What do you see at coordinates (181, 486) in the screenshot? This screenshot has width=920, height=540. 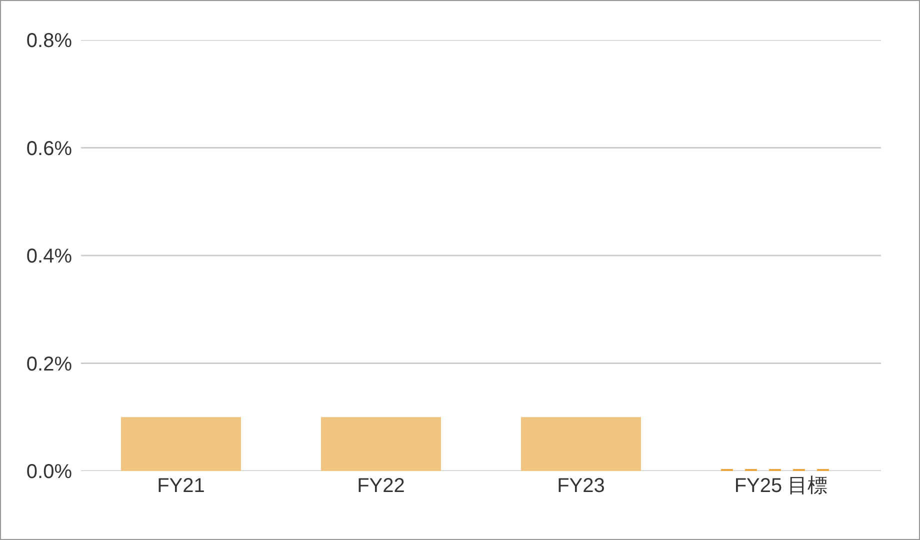 I see `x-tick-label: FY21` at bounding box center [181, 486].